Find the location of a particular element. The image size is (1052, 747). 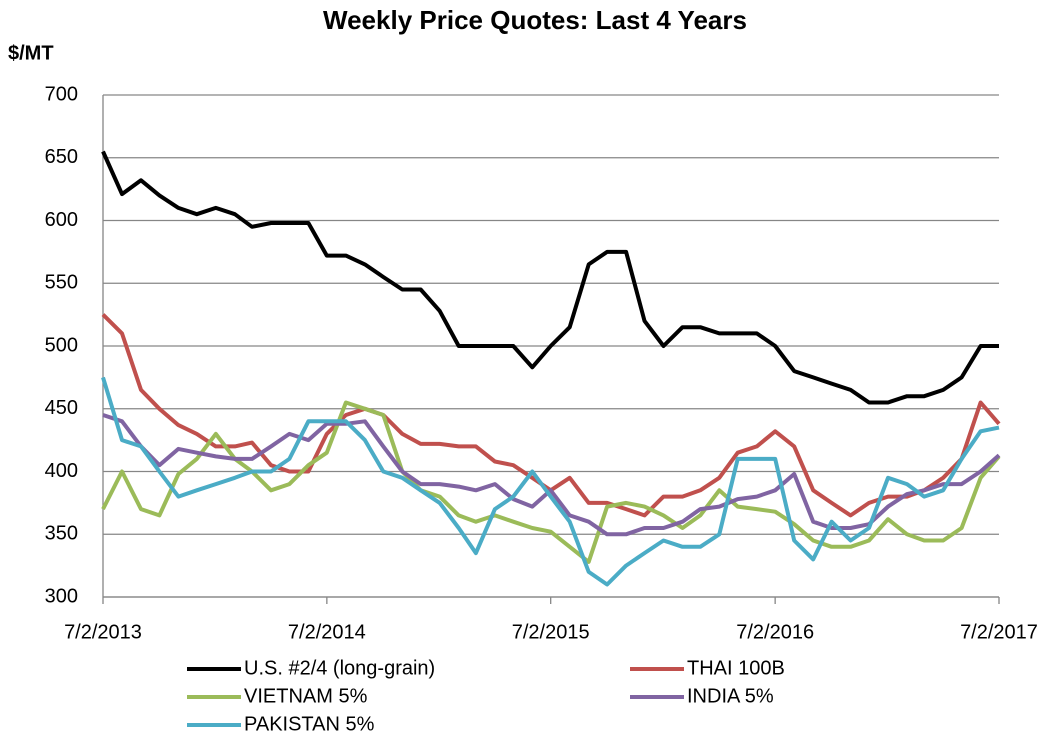

y-tick-label: 350 is located at coordinates (61, 534).